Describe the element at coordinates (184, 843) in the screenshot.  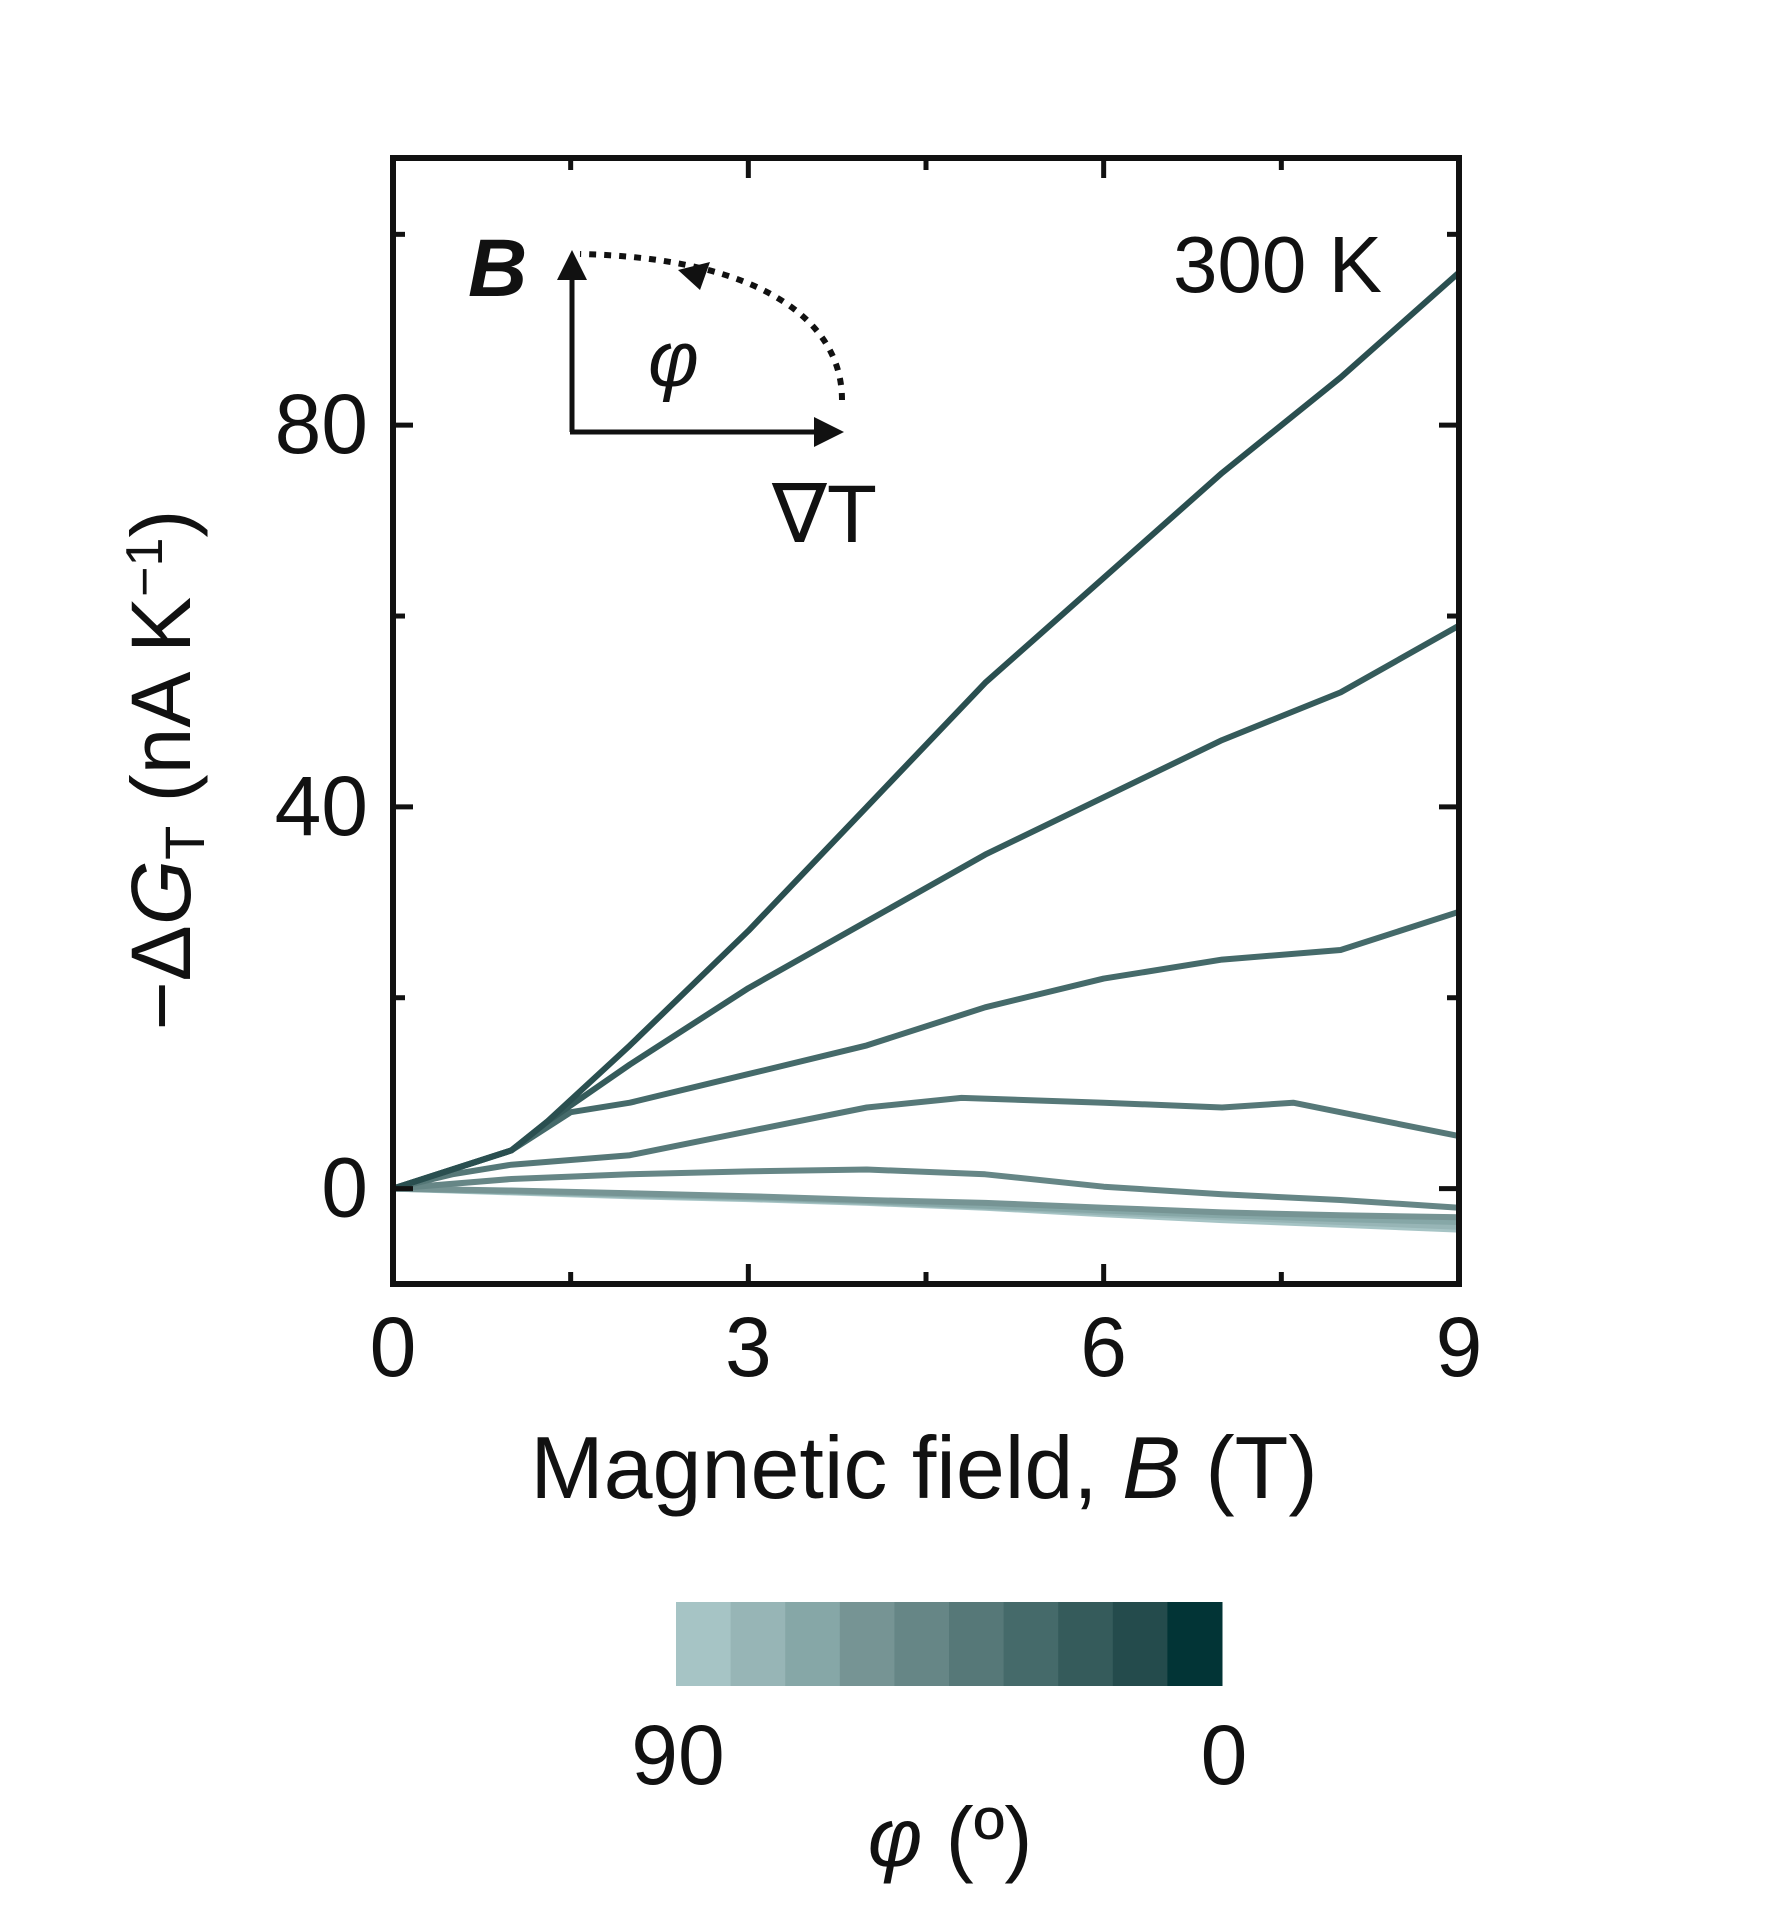
I see `y-axis-label-subscript: T` at that location.